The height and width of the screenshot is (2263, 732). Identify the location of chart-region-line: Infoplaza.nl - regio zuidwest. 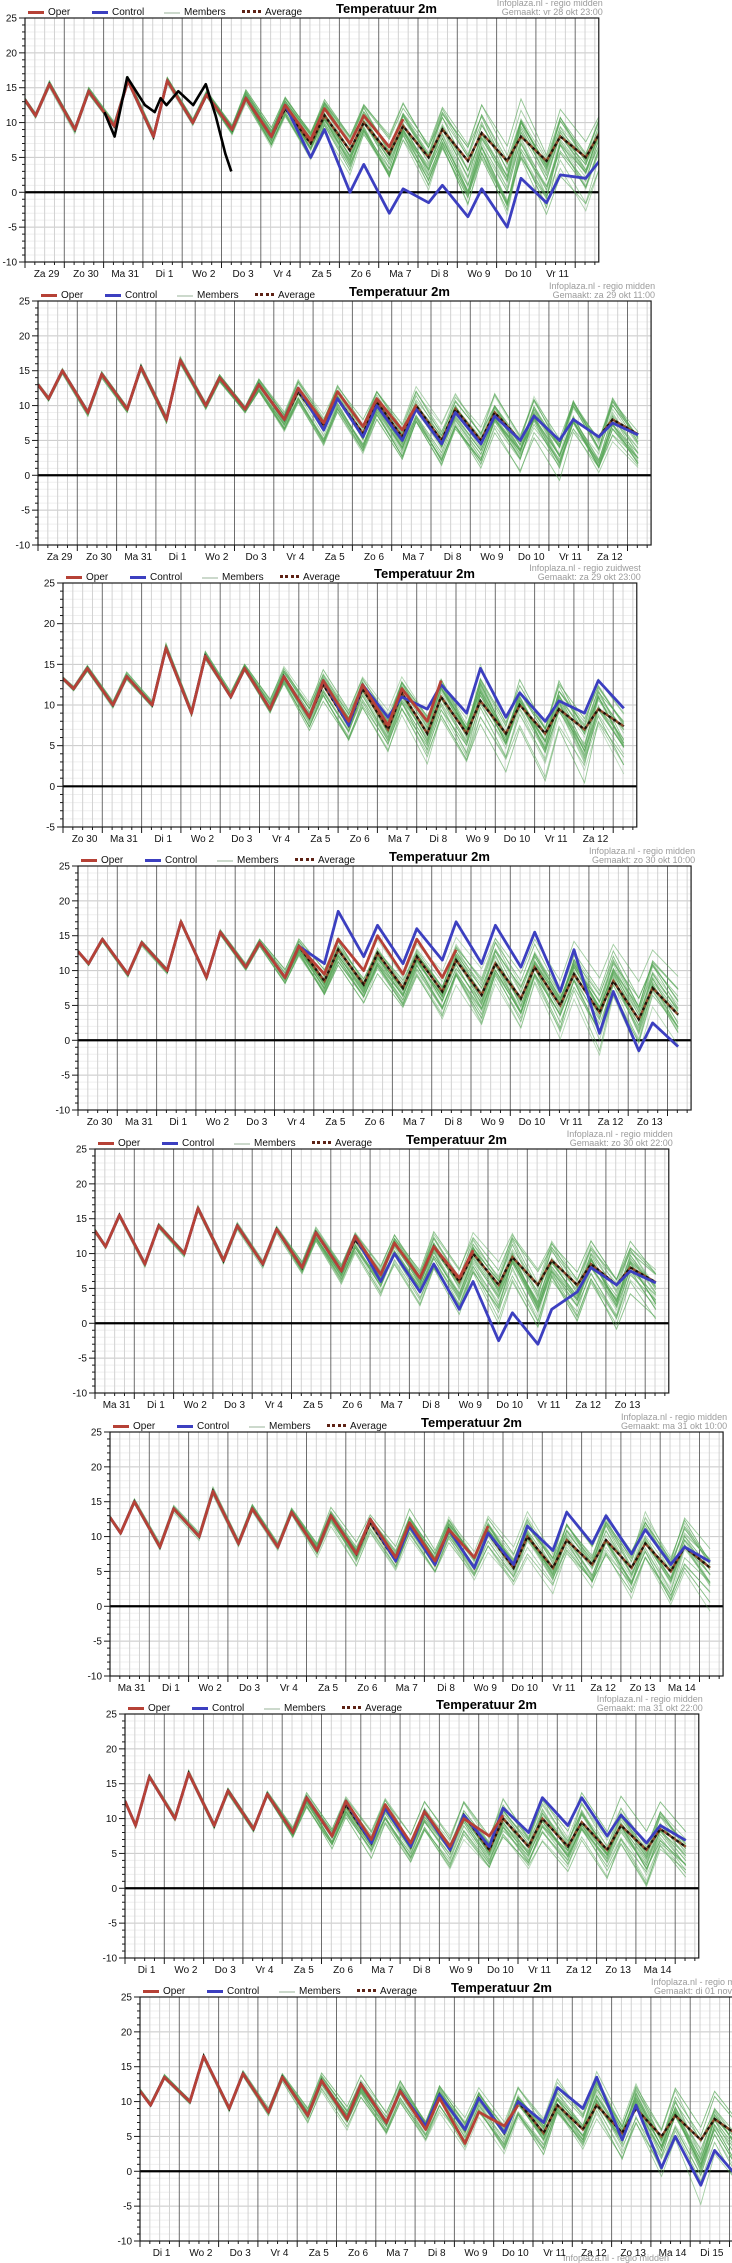
(585, 568).